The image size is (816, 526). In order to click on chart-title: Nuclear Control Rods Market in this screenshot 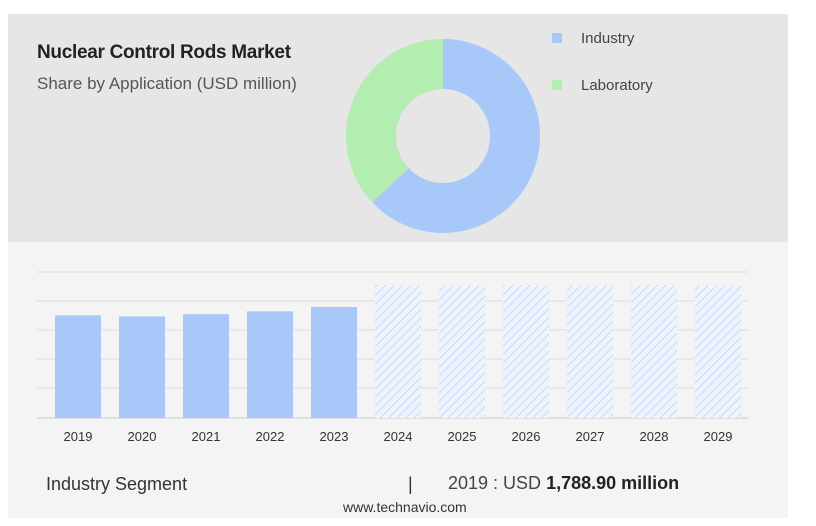, I will do `click(164, 52)`.